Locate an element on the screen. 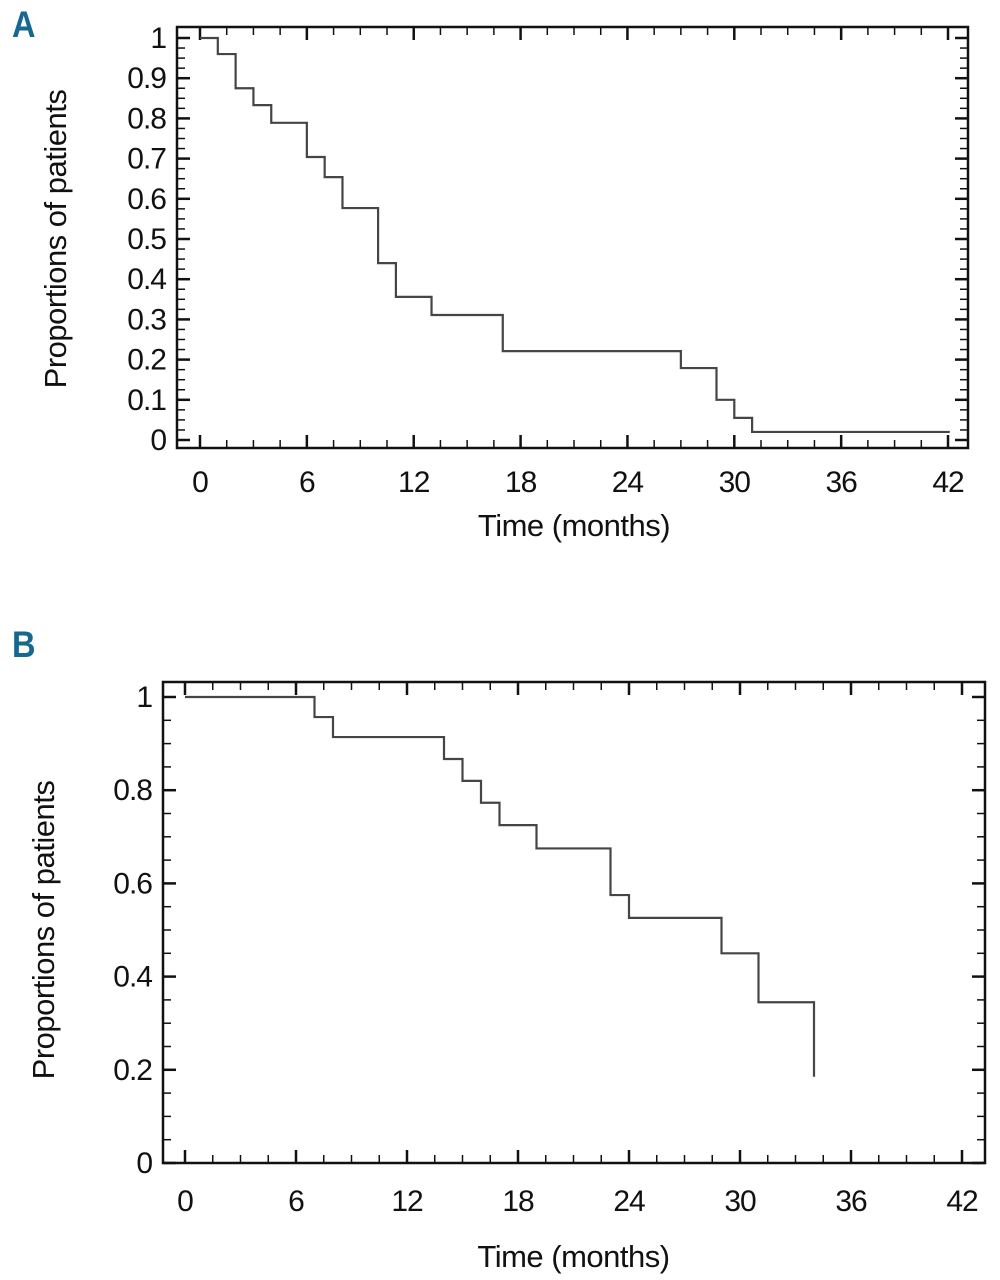  panel-b-letter: B is located at coordinates (24, 644).